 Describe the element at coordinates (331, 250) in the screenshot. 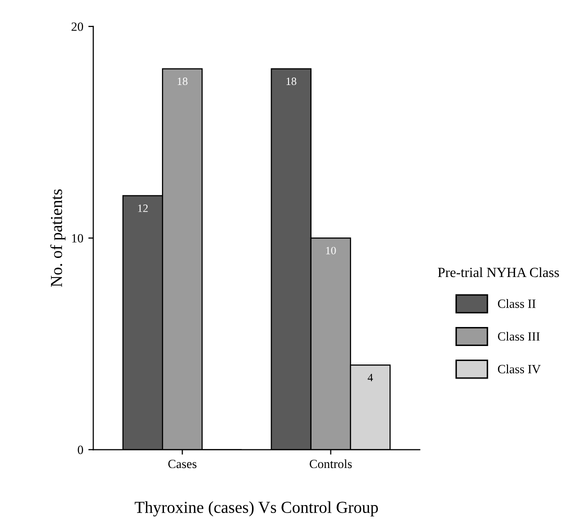

I see `data-label: 10` at that location.